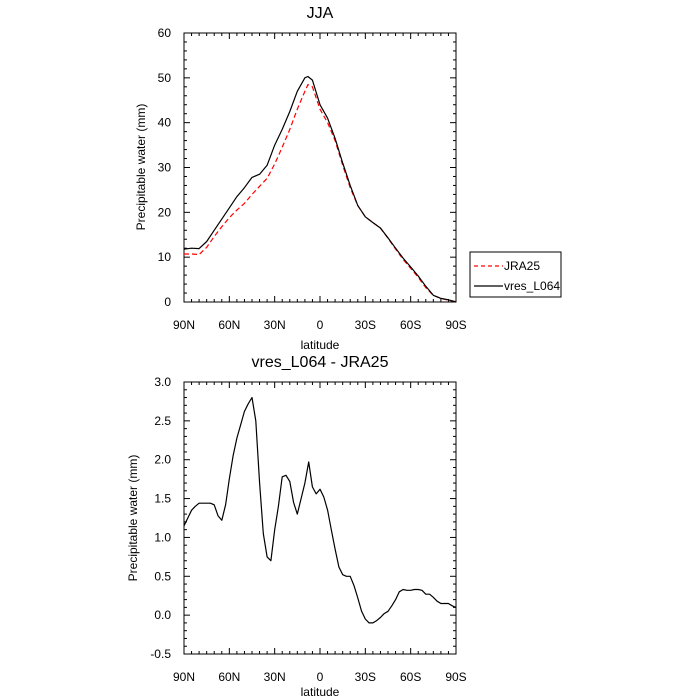  What do you see at coordinates (320, 193) in the screenshot?
I see `series-line-jra25` at bounding box center [320, 193].